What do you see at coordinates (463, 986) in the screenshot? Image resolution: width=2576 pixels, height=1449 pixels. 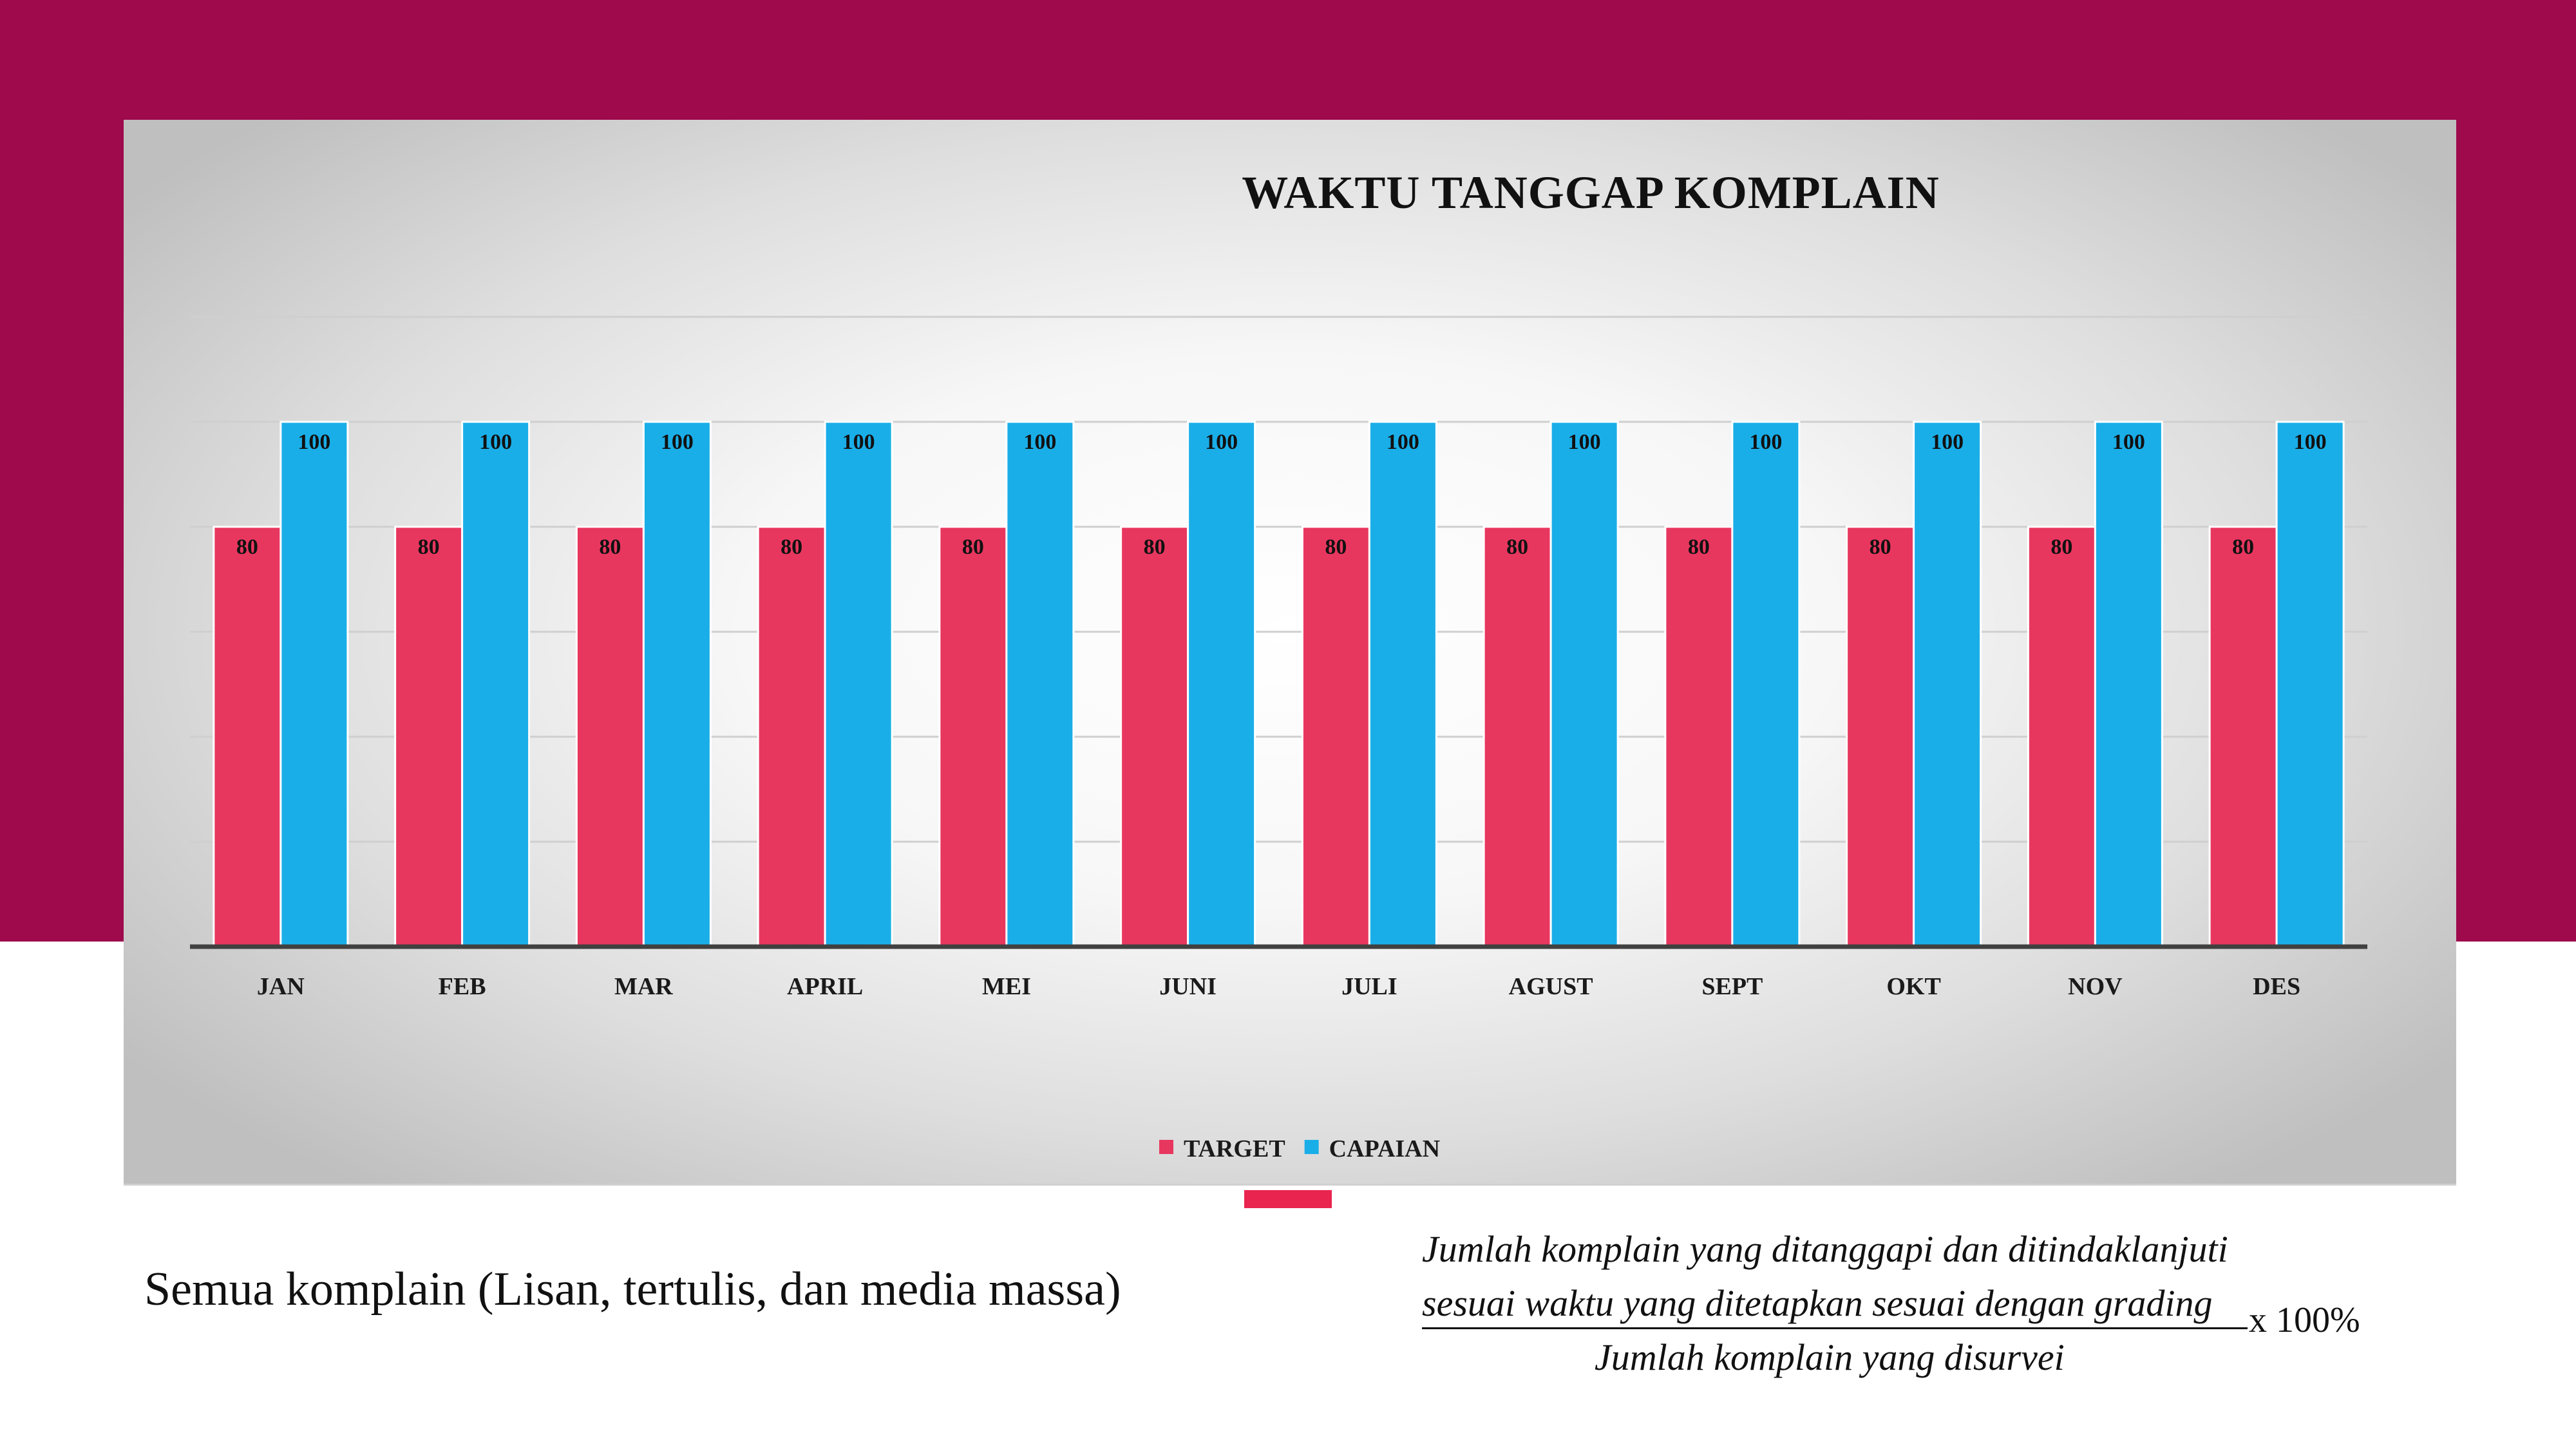 I see `x-tick-label: FEB` at bounding box center [463, 986].